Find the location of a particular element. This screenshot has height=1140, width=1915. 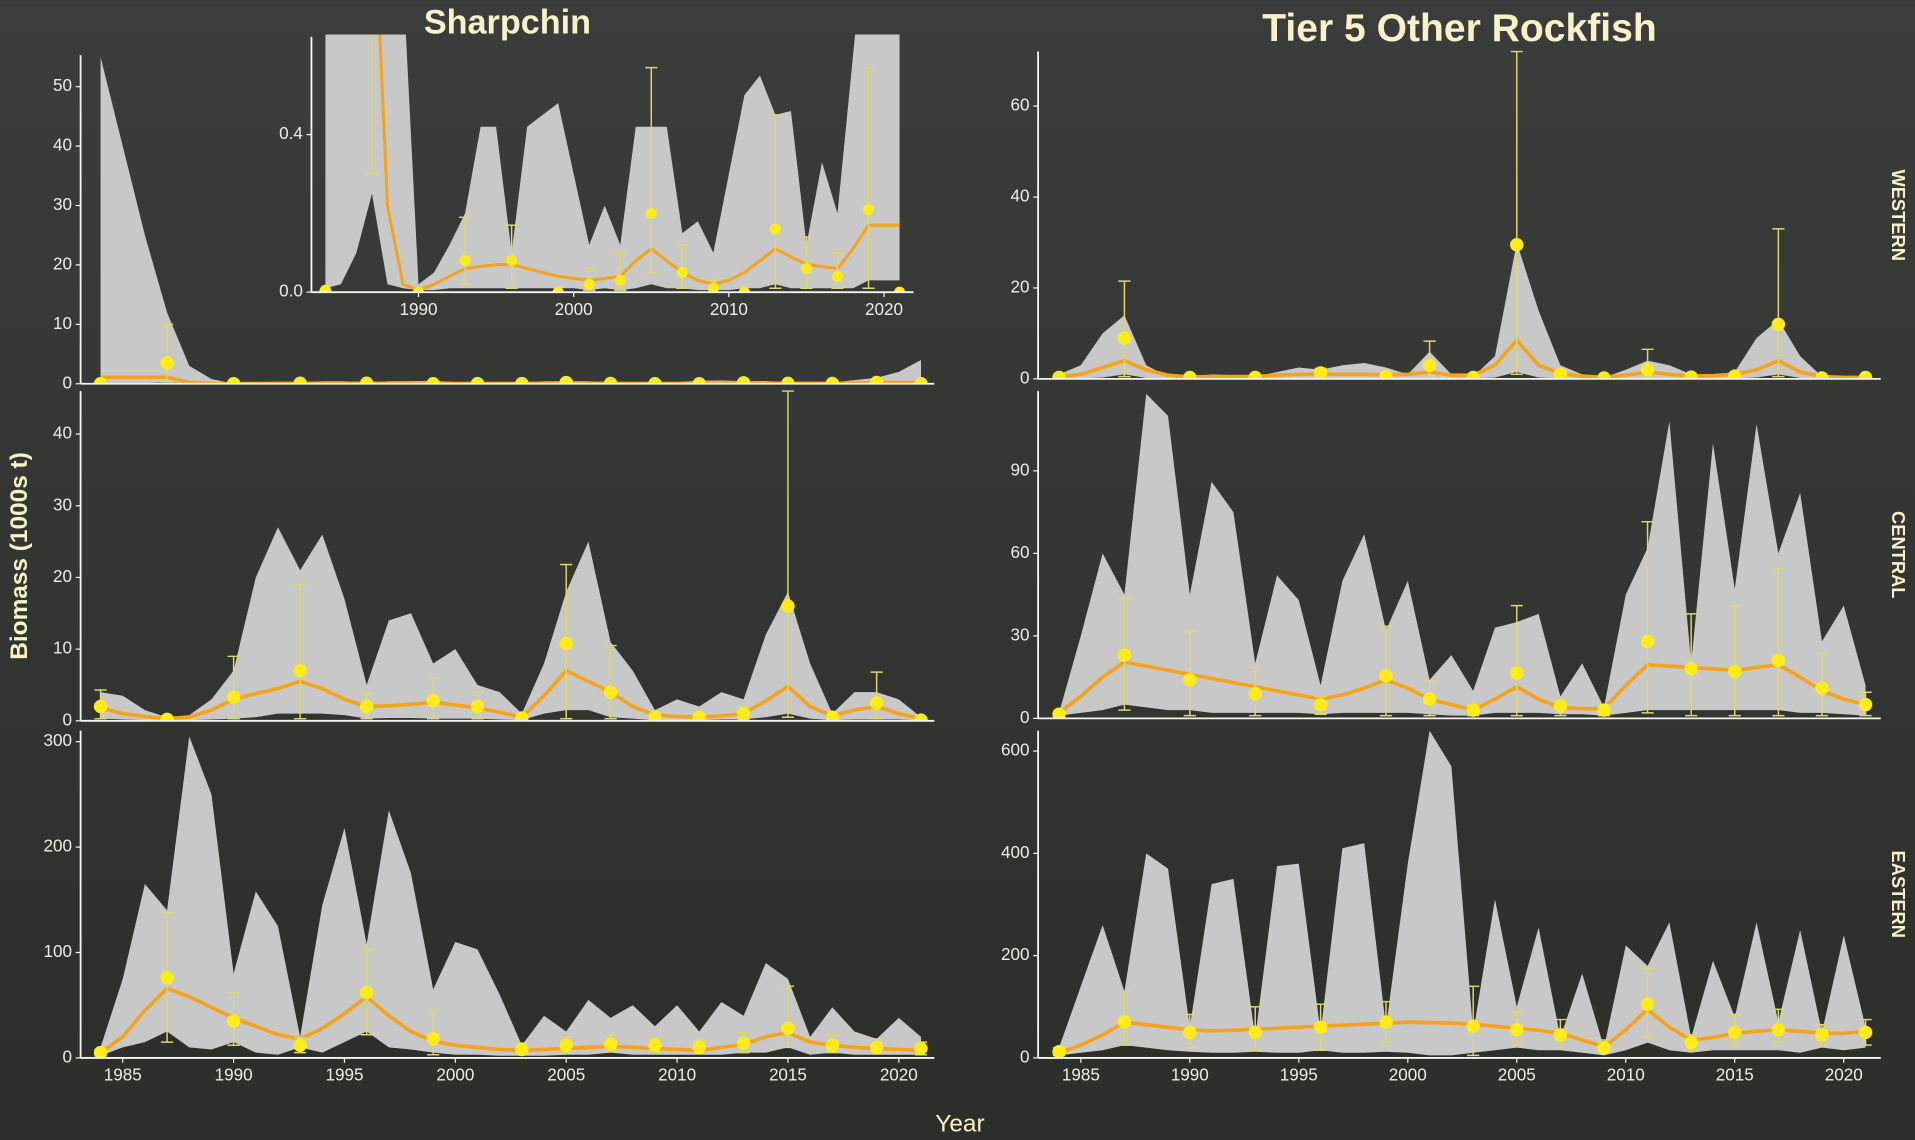

x-tick-label: 1995 is located at coordinates (1299, 1075).